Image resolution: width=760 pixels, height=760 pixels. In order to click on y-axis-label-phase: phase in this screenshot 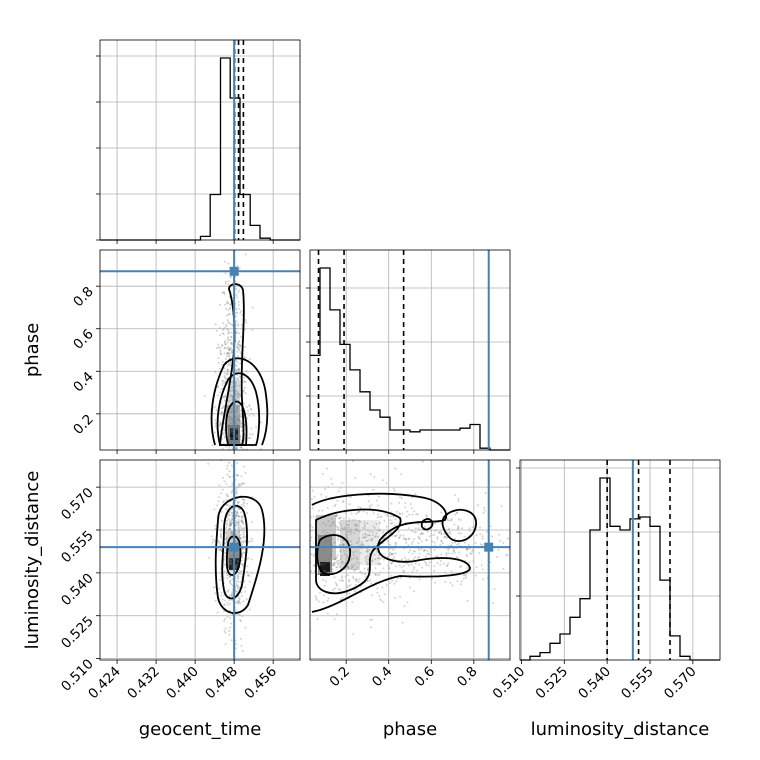, I will do `click(32, 350)`.